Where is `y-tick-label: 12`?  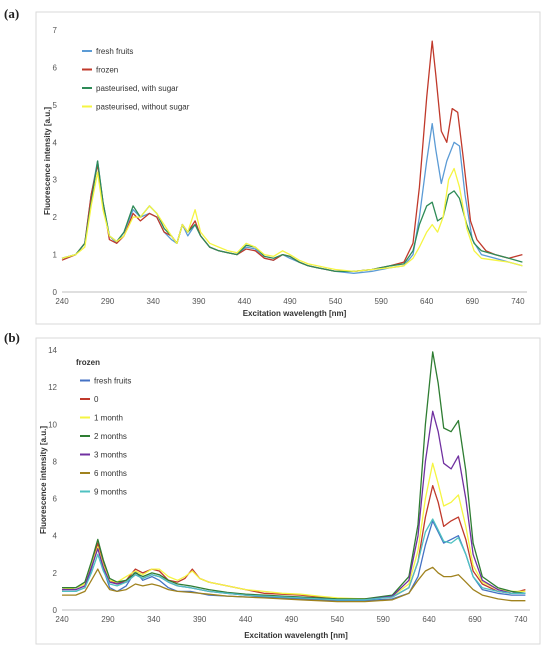
y-tick-label: 12 is located at coordinates (52, 387).